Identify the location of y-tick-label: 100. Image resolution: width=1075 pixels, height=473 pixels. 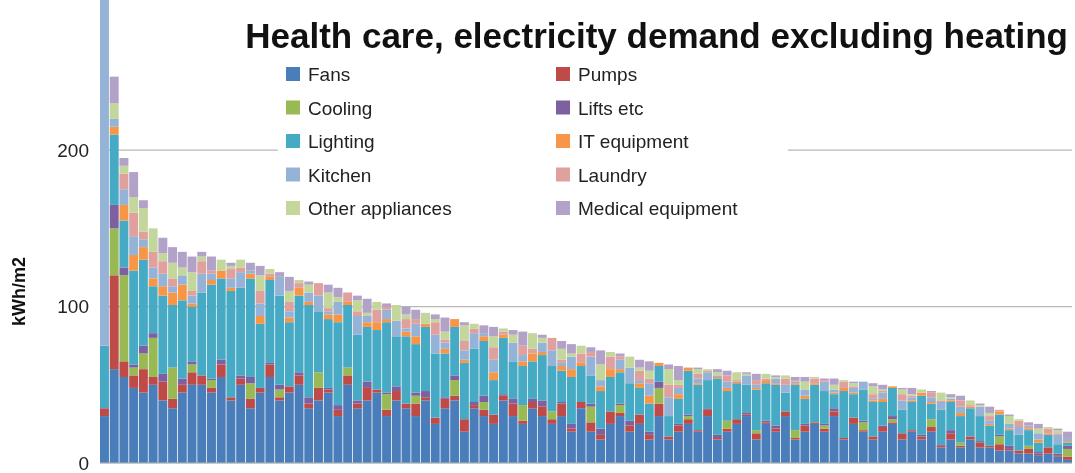
(73, 307).